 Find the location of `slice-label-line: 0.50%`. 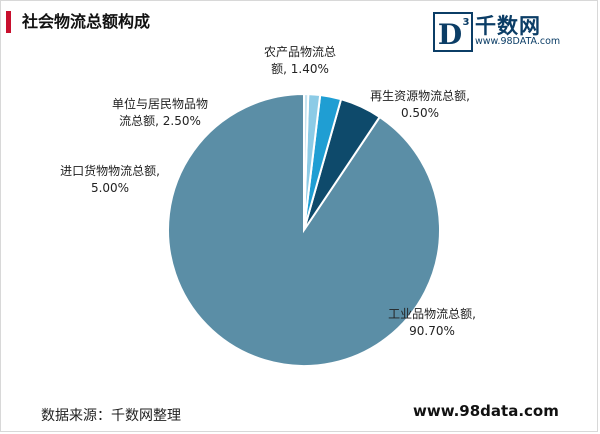

slice-label-line: 0.50% is located at coordinates (420, 113).